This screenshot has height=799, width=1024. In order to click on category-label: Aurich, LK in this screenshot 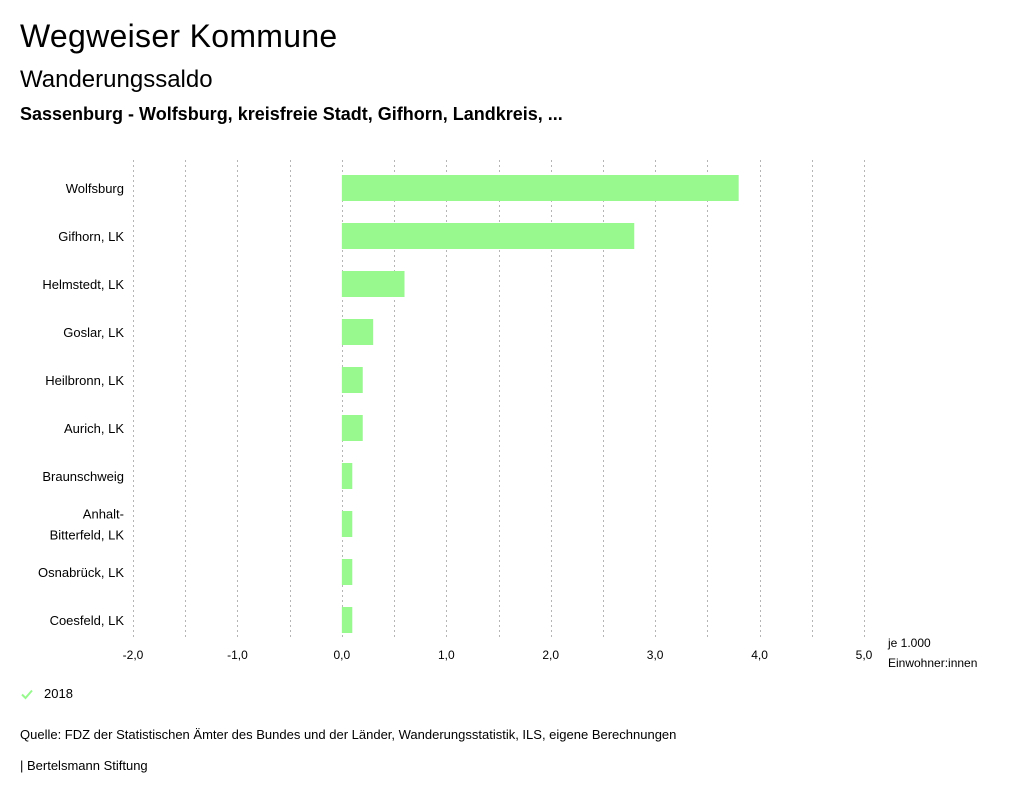, I will do `click(94, 428)`.